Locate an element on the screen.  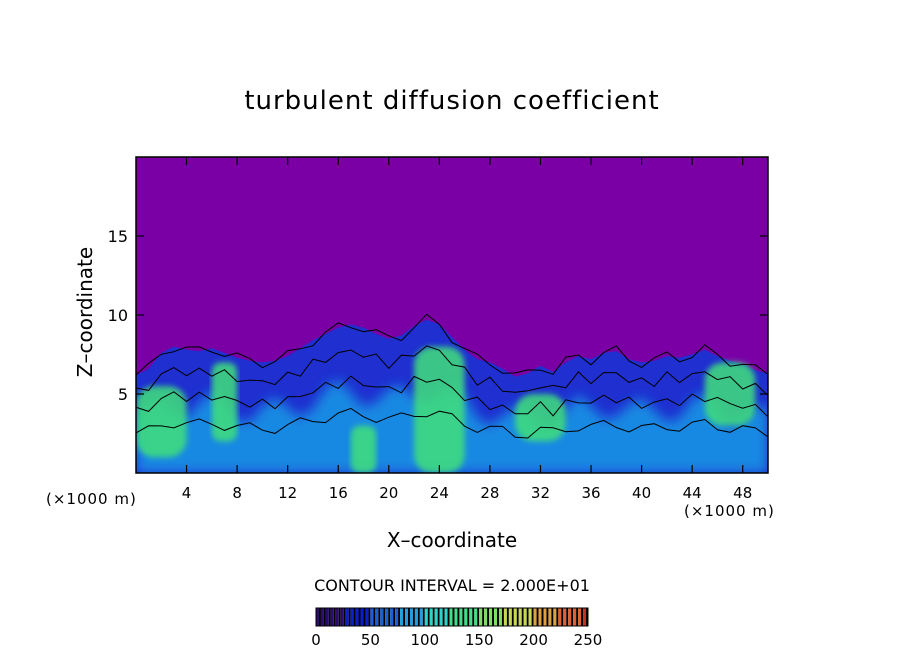
colorbar-tick-label: 150 is located at coordinates (479, 640).